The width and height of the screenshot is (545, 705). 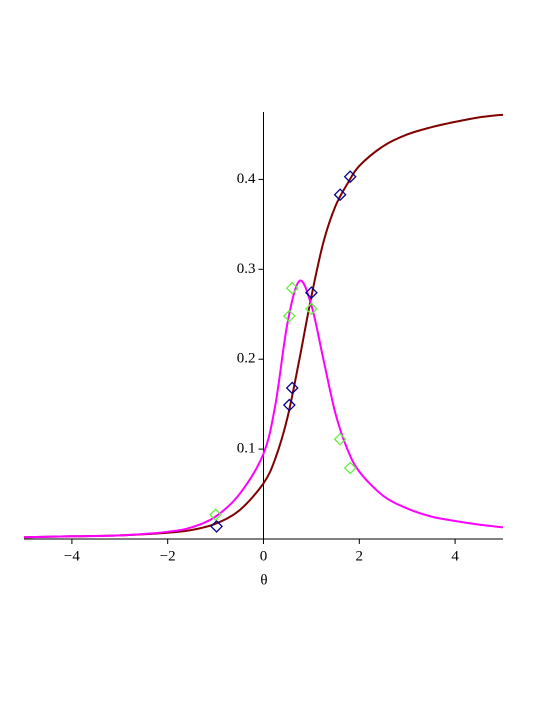 What do you see at coordinates (263, 580) in the screenshot?
I see `x-axis-label: θ` at bounding box center [263, 580].